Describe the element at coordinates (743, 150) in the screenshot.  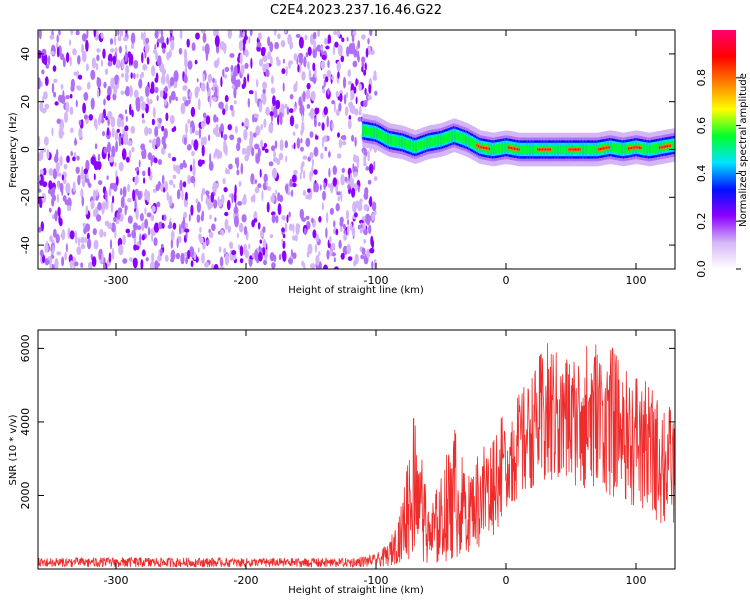
I see `colorbar-label: Normalized spectral amplitude` at that location.